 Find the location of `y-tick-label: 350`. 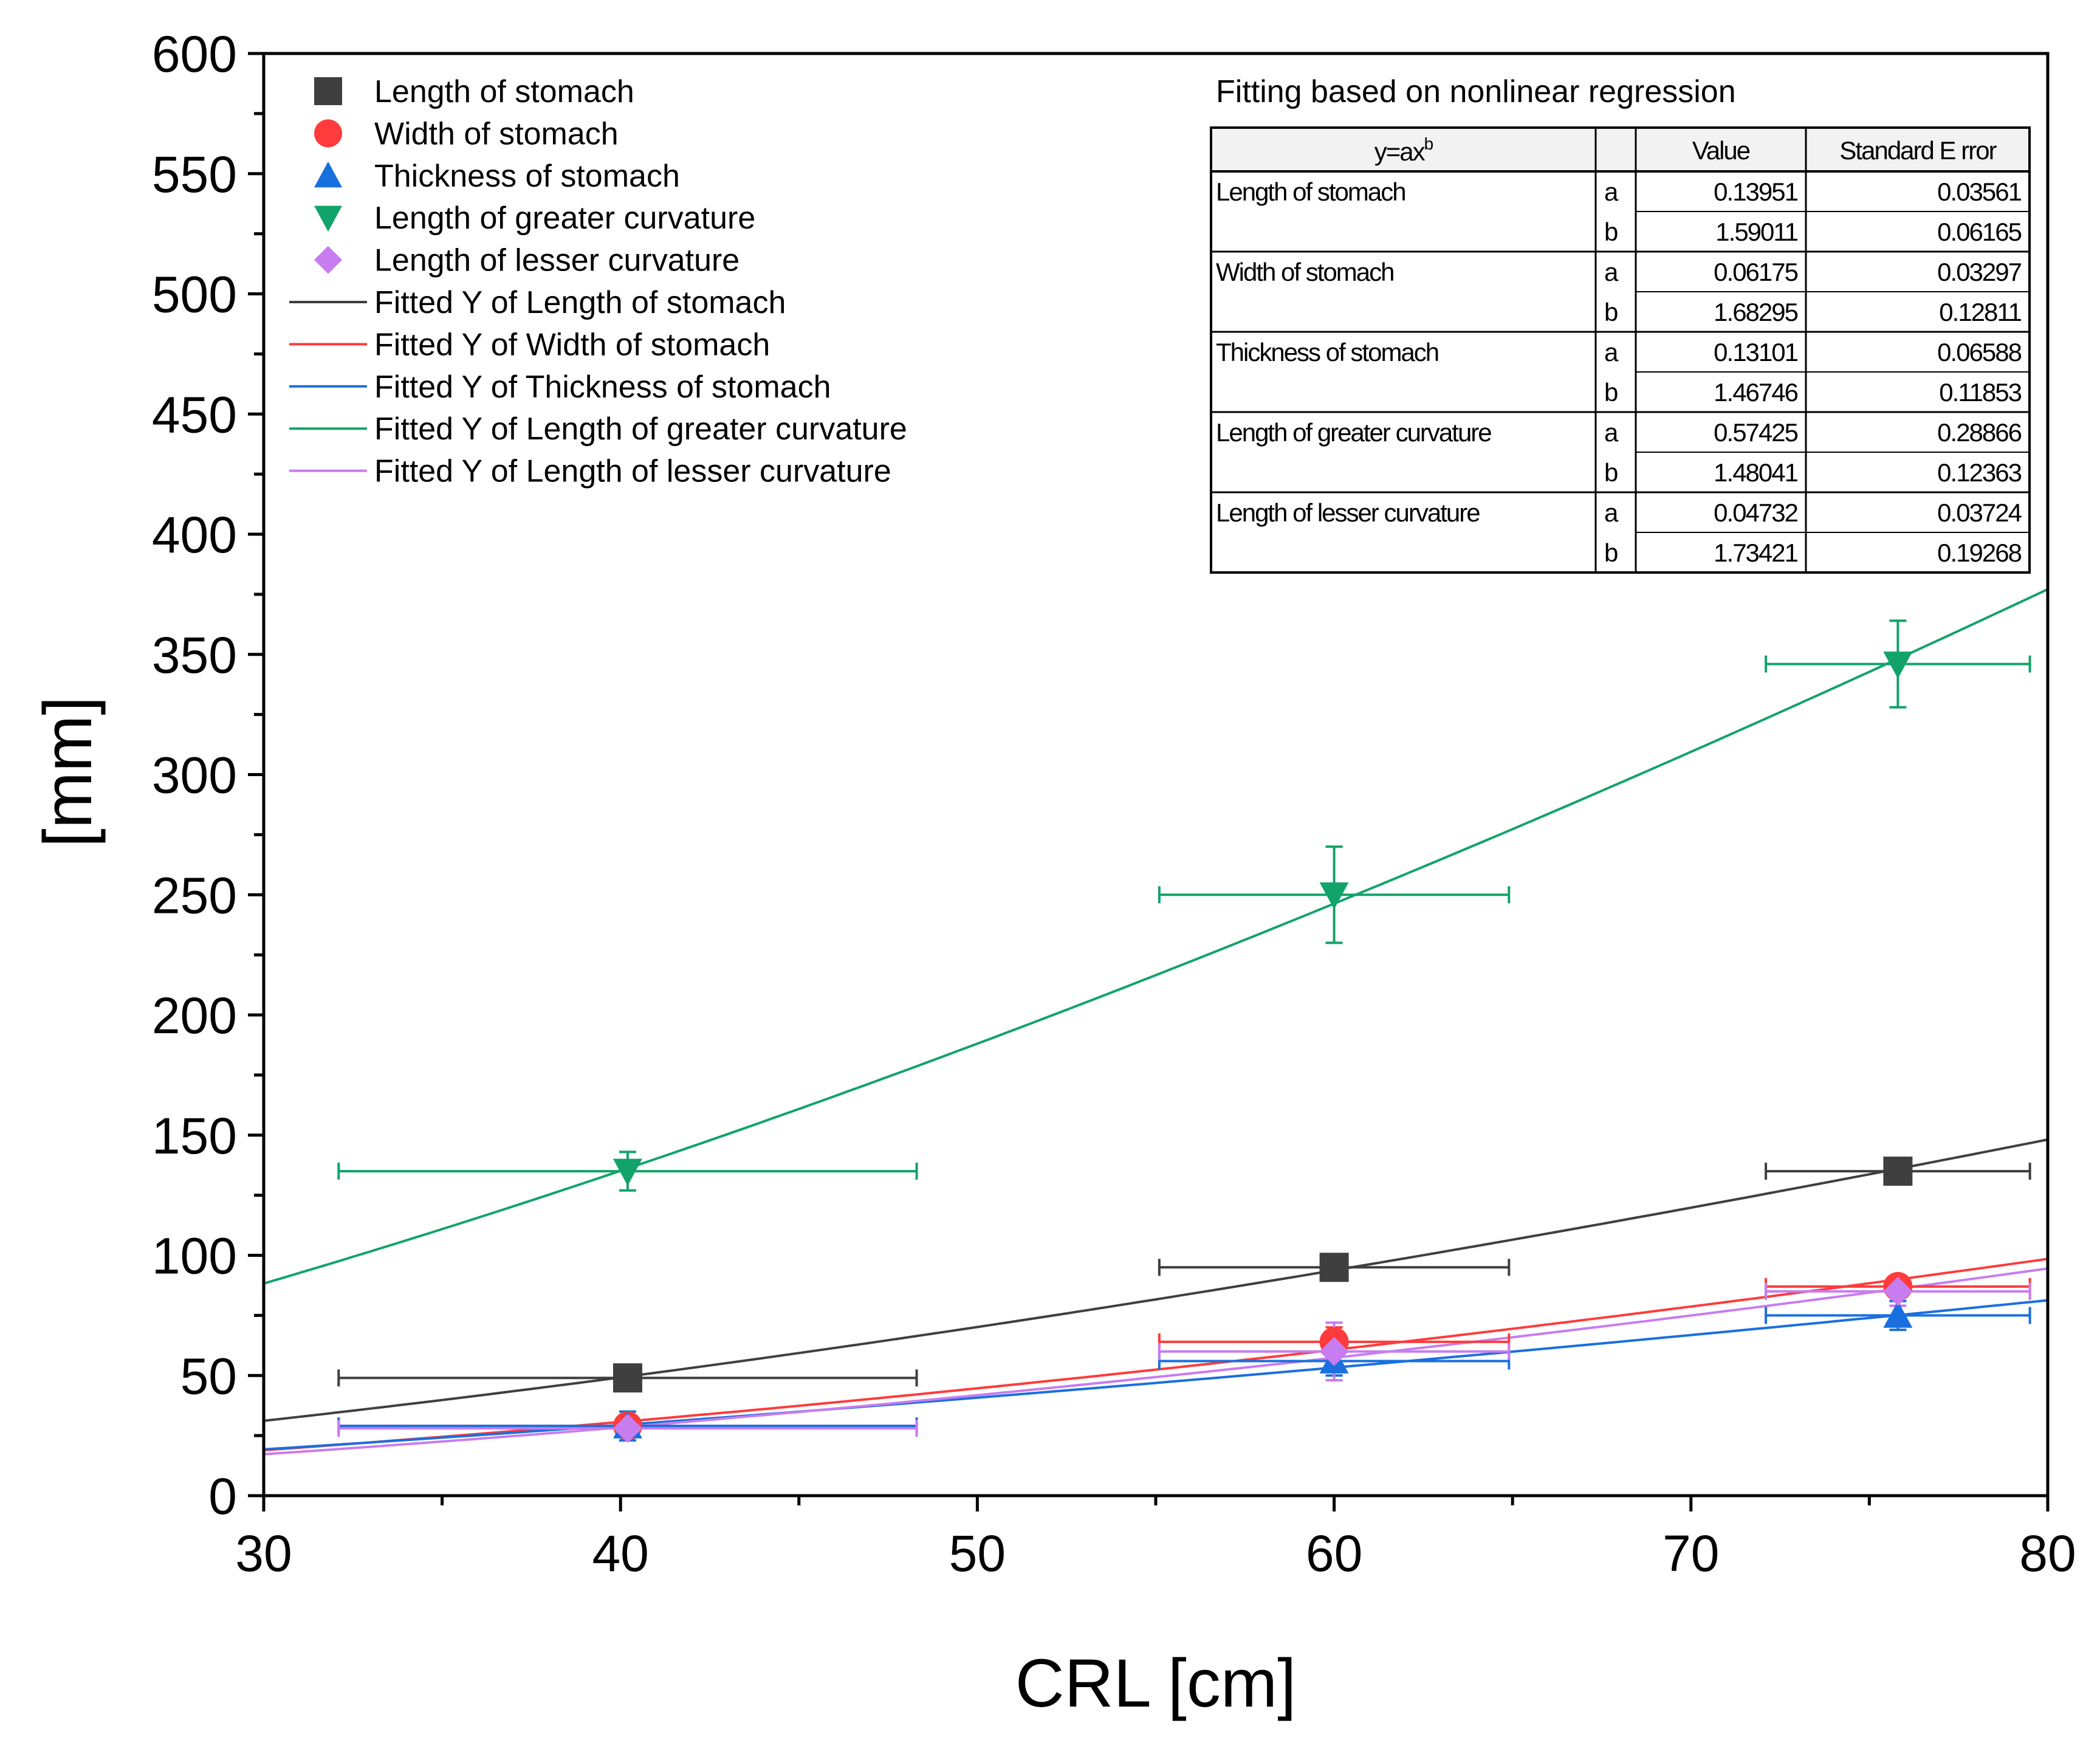

y-tick-label: 350 is located at coordinates (194, 655).